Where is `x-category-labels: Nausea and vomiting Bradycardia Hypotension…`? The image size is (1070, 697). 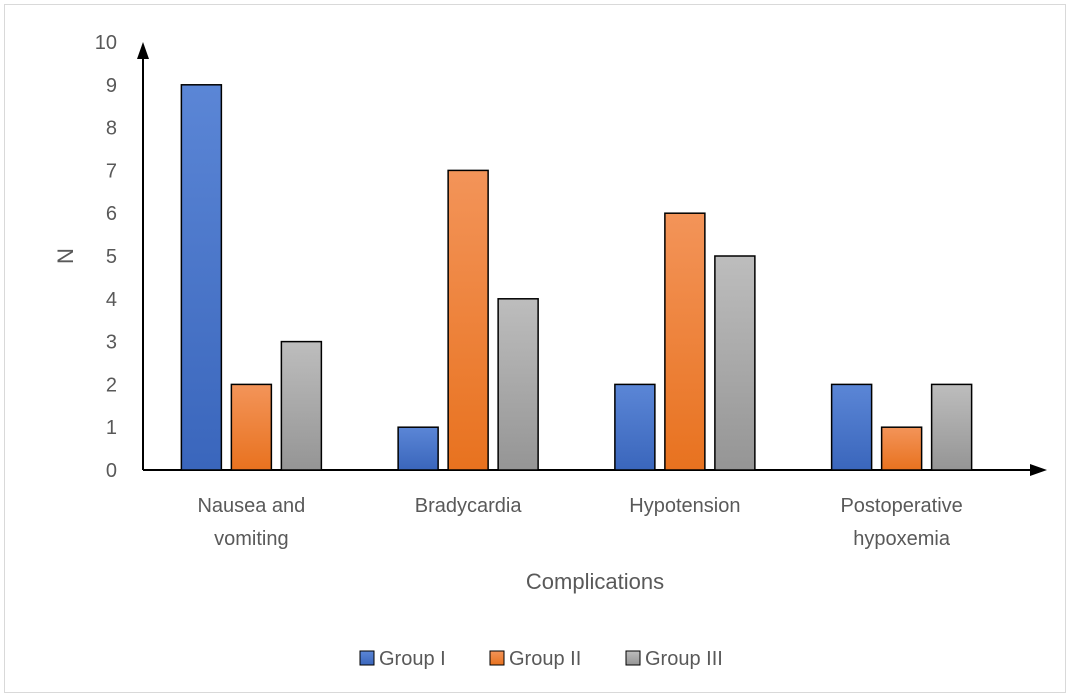
x-category-labels: Nausea and vomiting Bradycardia Hypotension… is located at coordinates (579, 522).